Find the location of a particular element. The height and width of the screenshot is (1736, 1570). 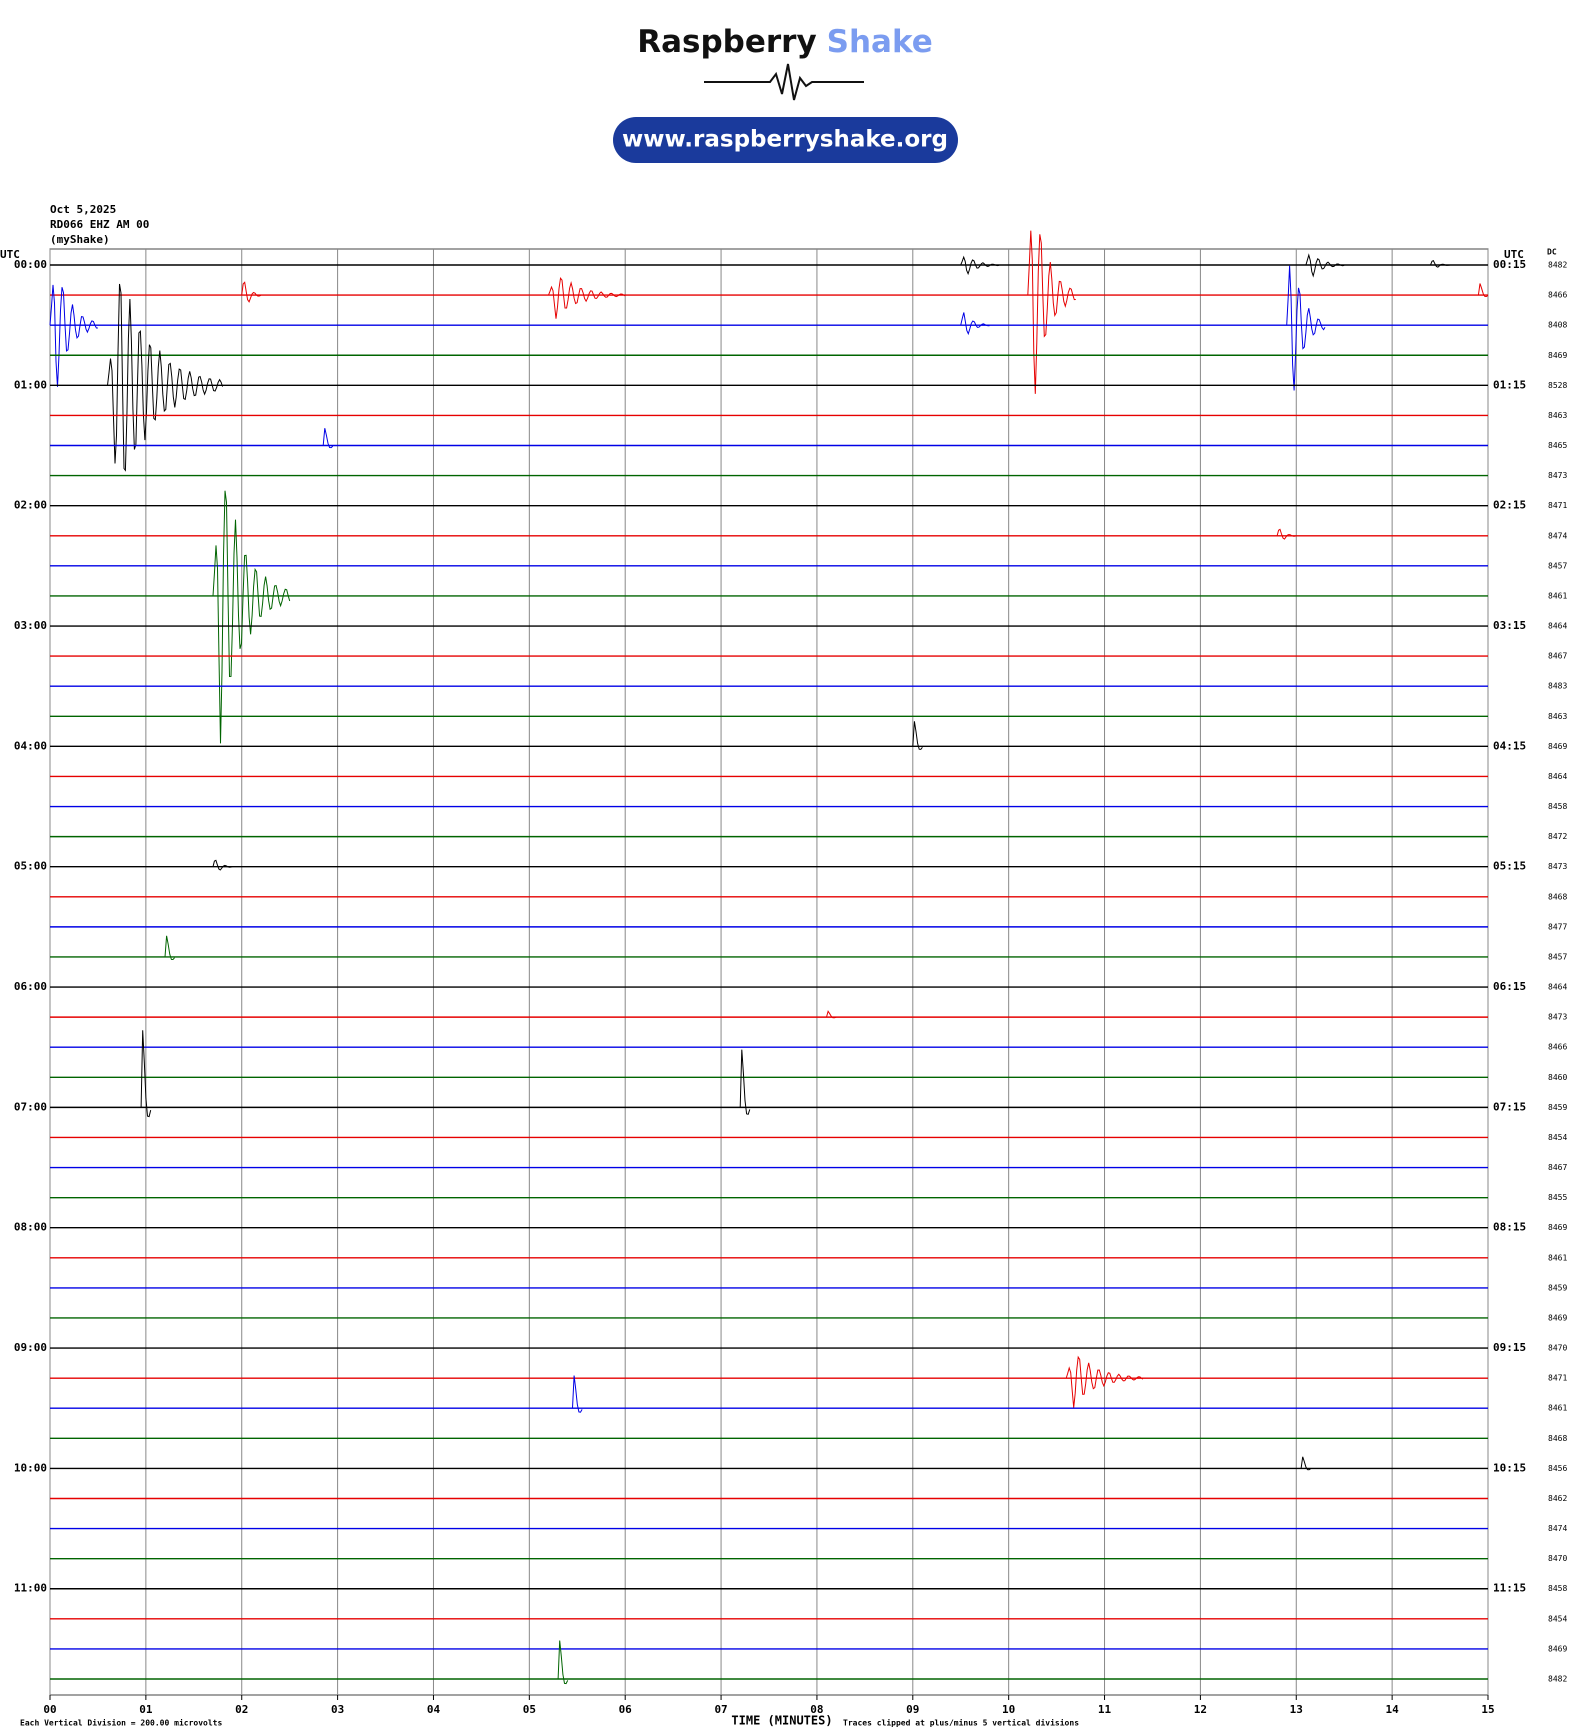

right-time-label: 04:15 is located at coordinates (1509, 745).